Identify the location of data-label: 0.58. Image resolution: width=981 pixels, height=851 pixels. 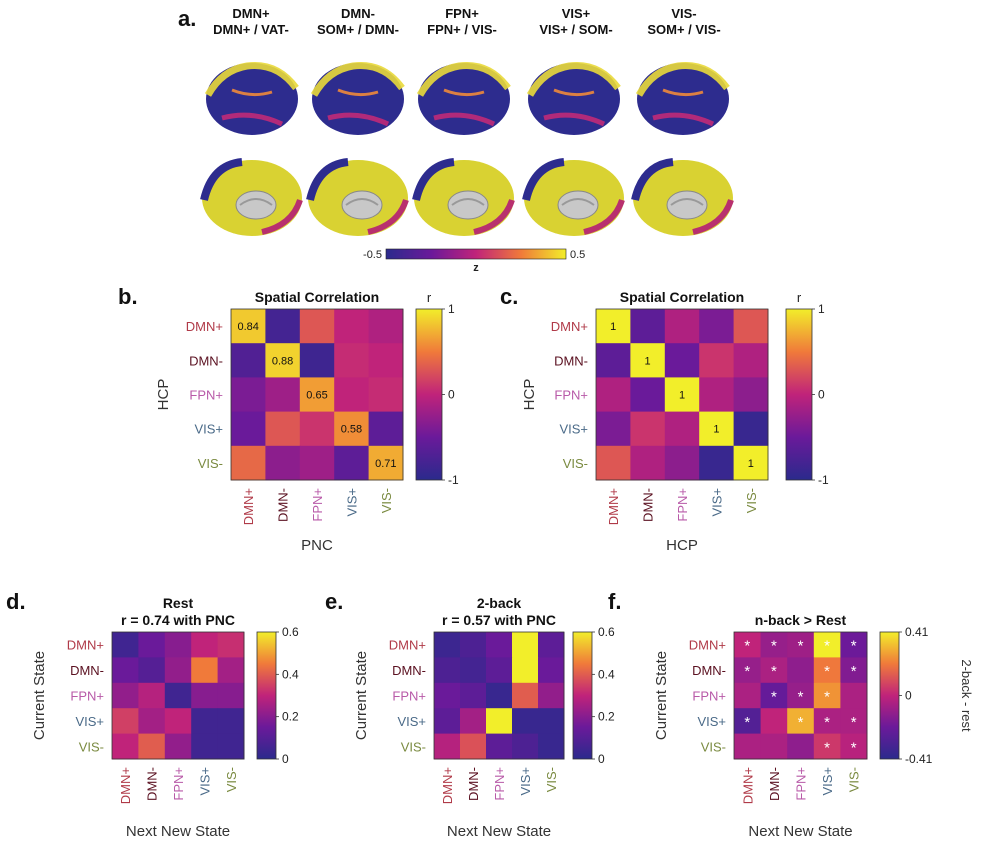
(351, 430).